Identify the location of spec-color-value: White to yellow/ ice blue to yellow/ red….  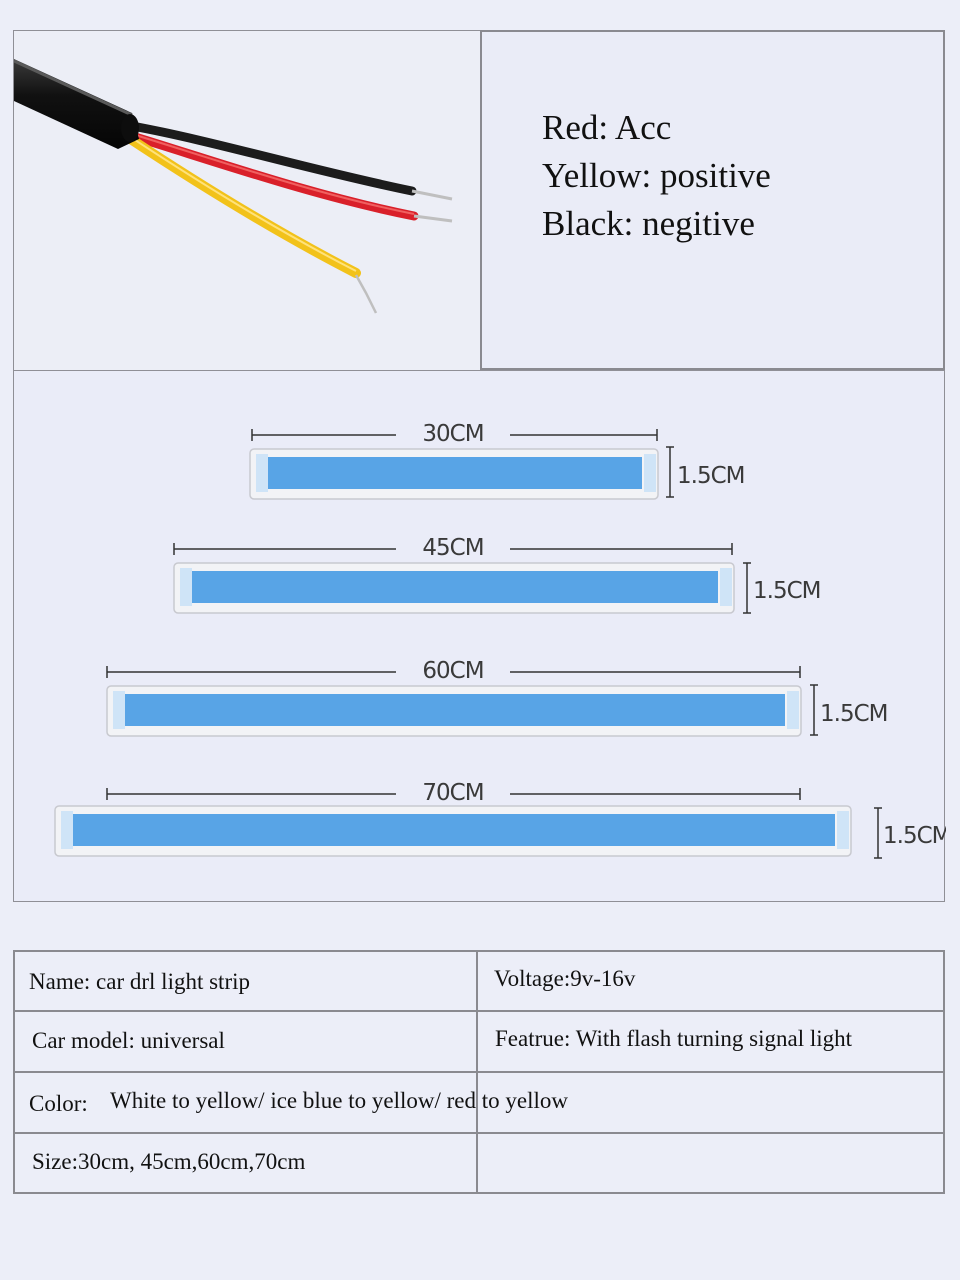
(339, 1100).